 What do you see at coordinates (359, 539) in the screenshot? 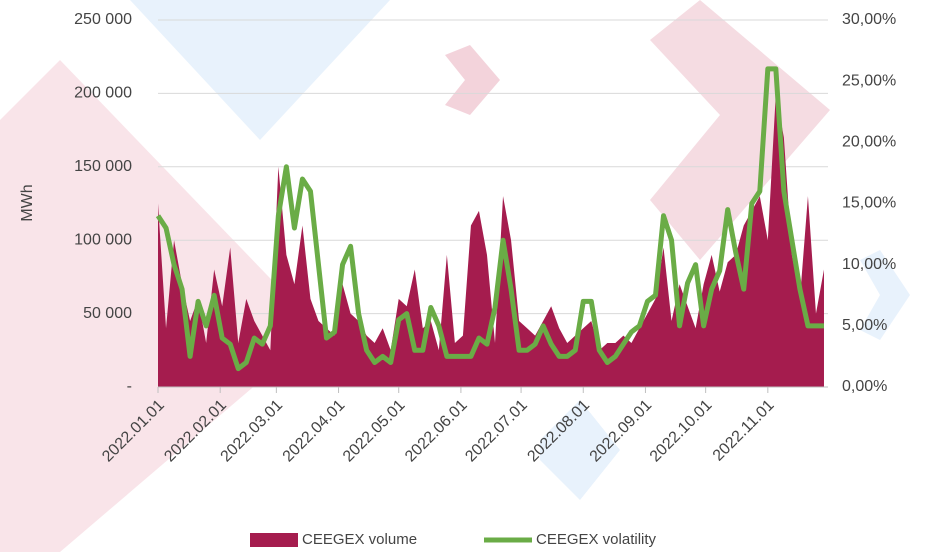
I see `legend-label: CEEGEX volume` at bounding box center [359, 539].